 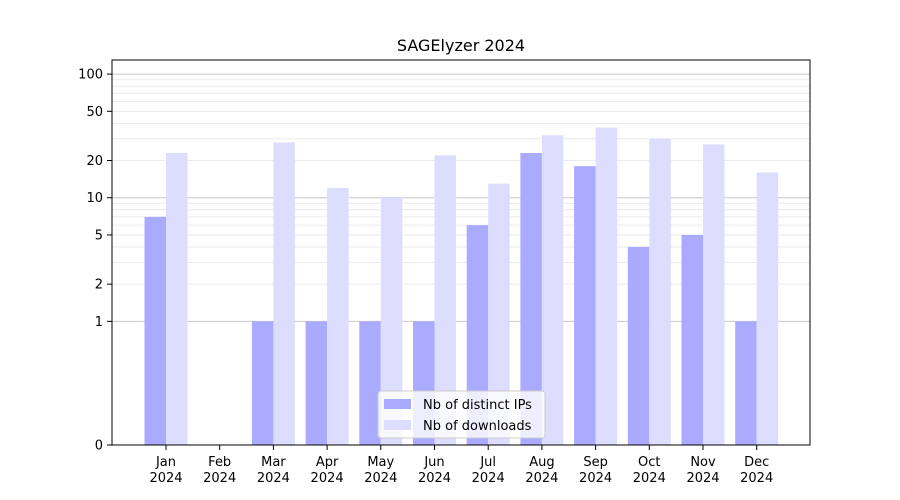 I want to click on legend-box, so click(x=461, y=414).